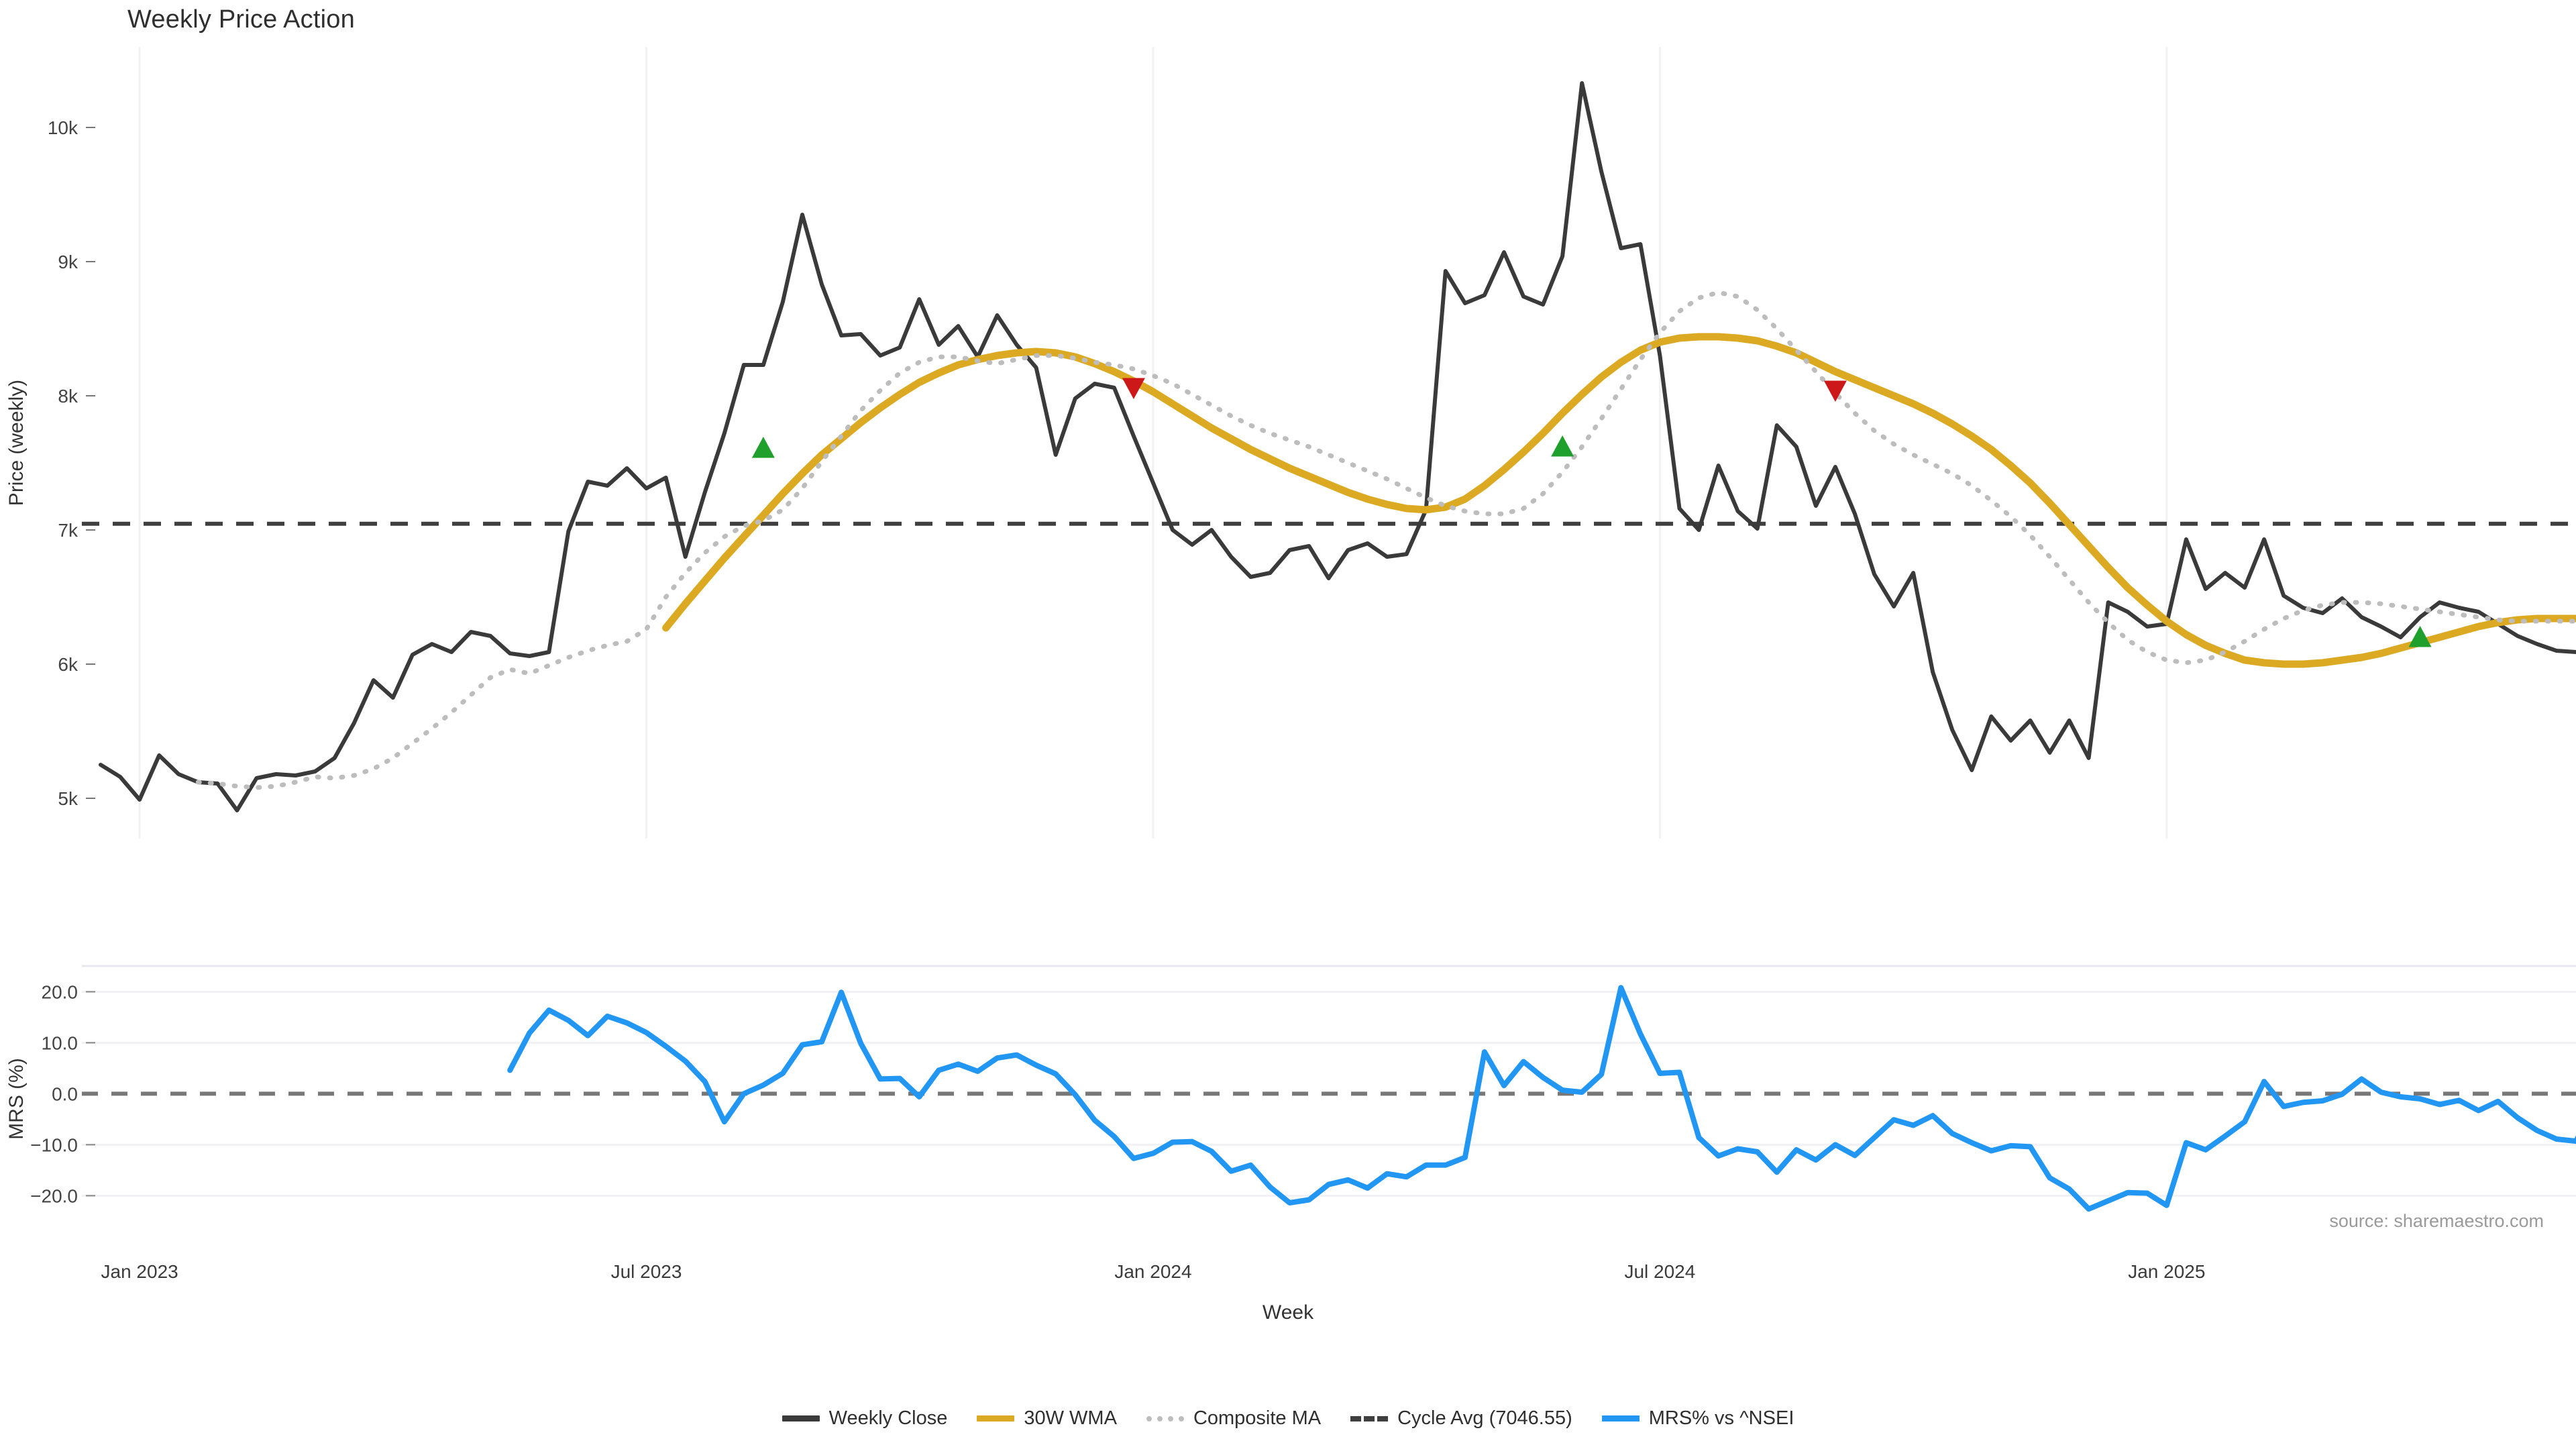  Describe the element at coordinates (2167, 1271) in the screenshot. I see `x-axis-tick-label: Jan 2025` at that location.